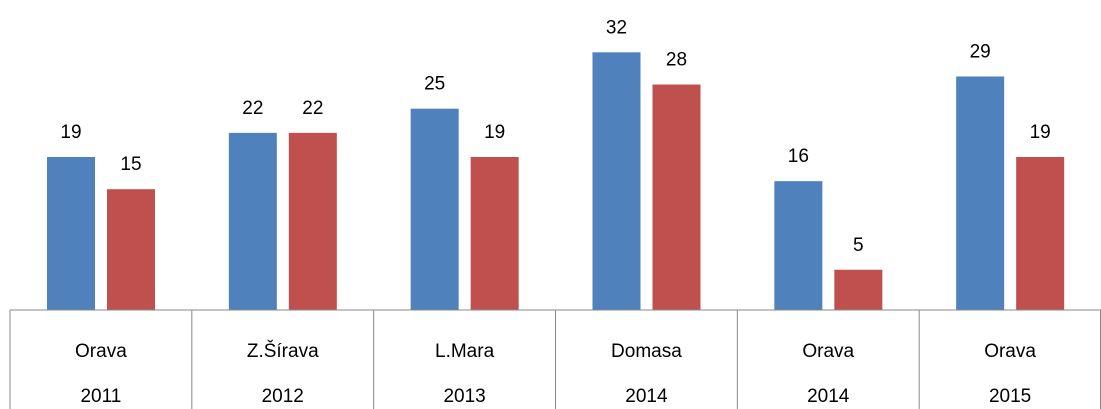  What do you see at coordinates (798, 156) in the screenshot?
I see `data-label: 16` at bounding box center [798, 156].